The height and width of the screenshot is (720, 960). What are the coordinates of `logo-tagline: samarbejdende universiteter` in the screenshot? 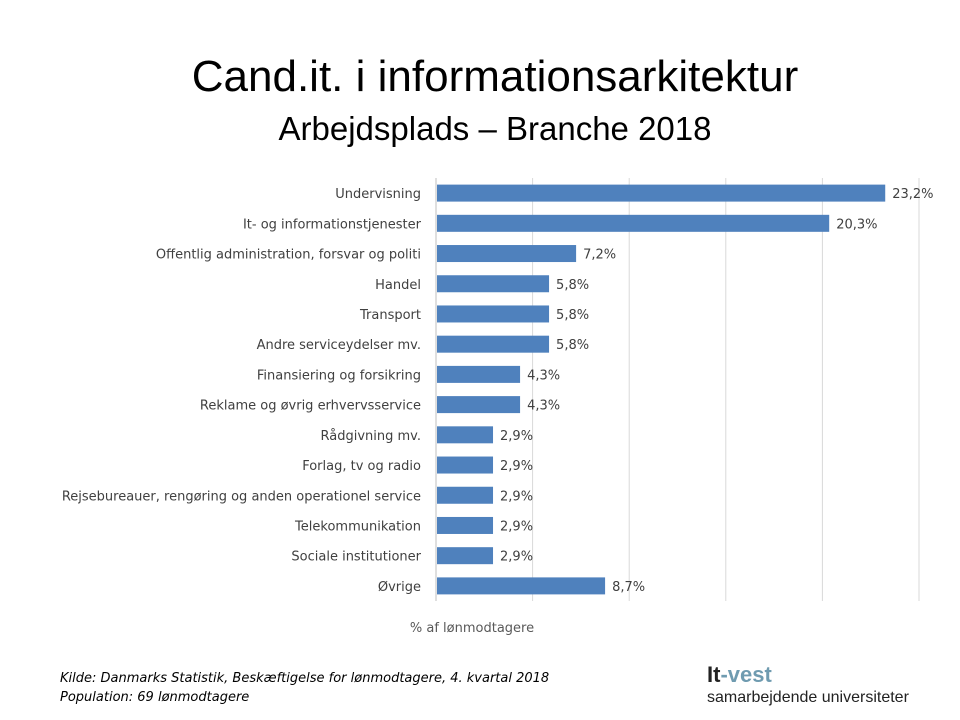 It's located at (808, 697).